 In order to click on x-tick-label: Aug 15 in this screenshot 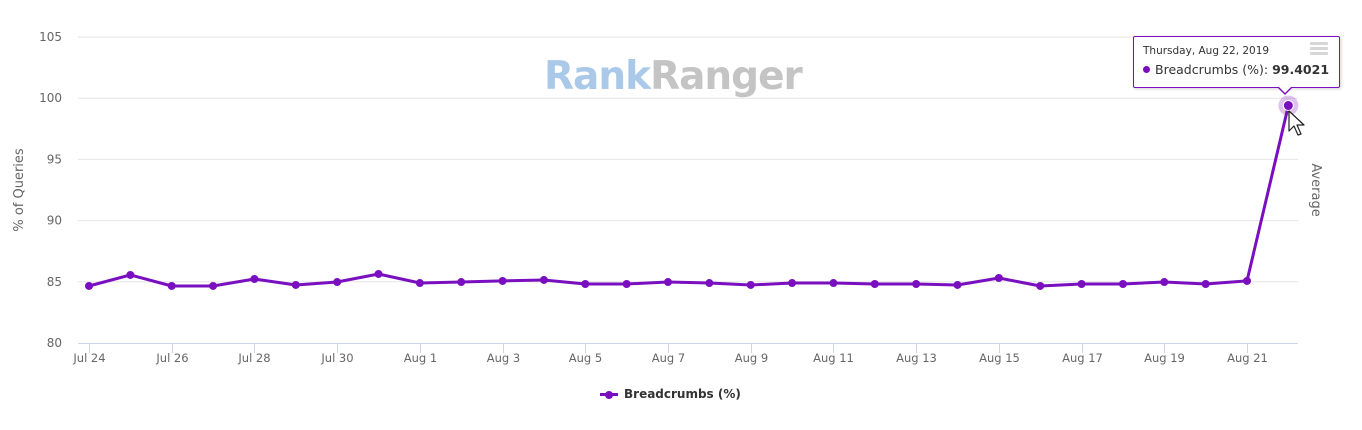, I will do `click(999, 358)`.